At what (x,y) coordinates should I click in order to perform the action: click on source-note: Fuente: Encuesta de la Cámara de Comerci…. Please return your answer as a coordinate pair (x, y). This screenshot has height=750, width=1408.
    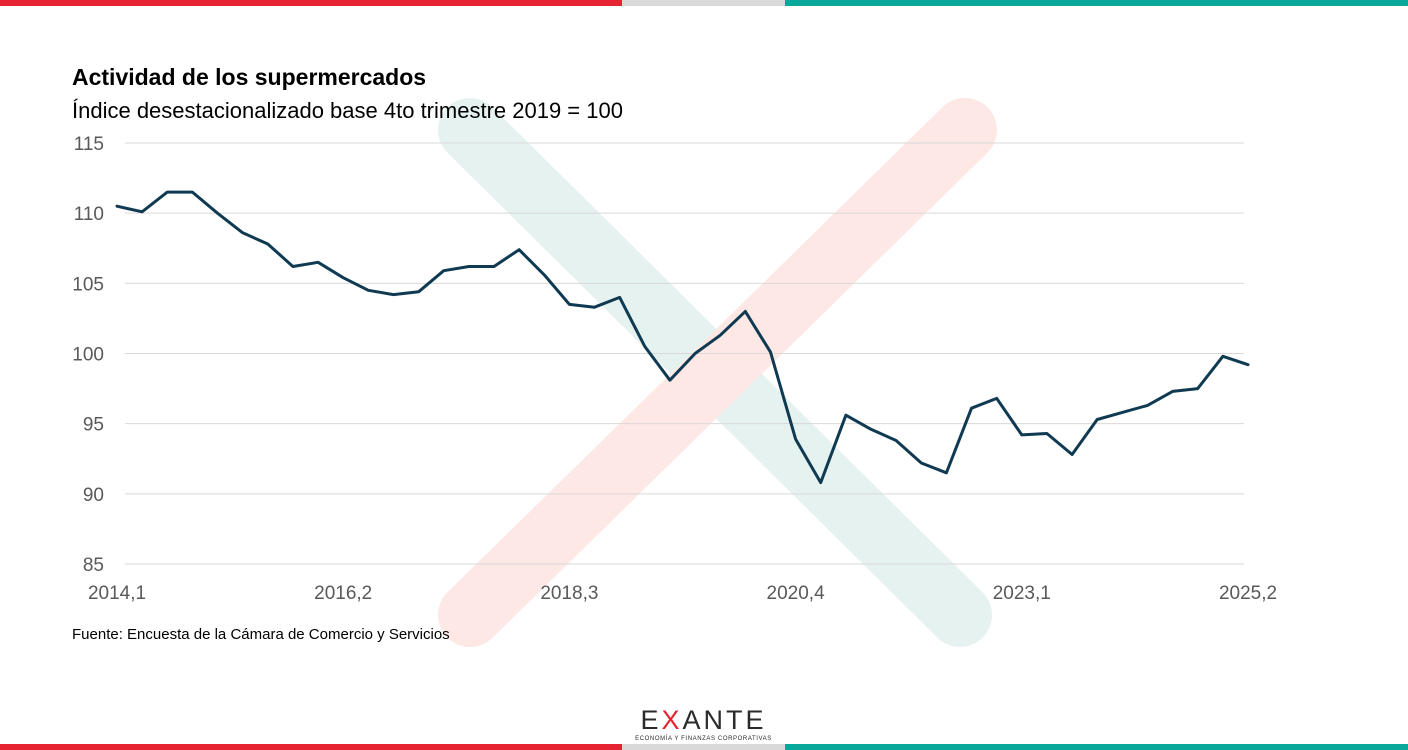
    Looking at the image, I should click on (261, 634).